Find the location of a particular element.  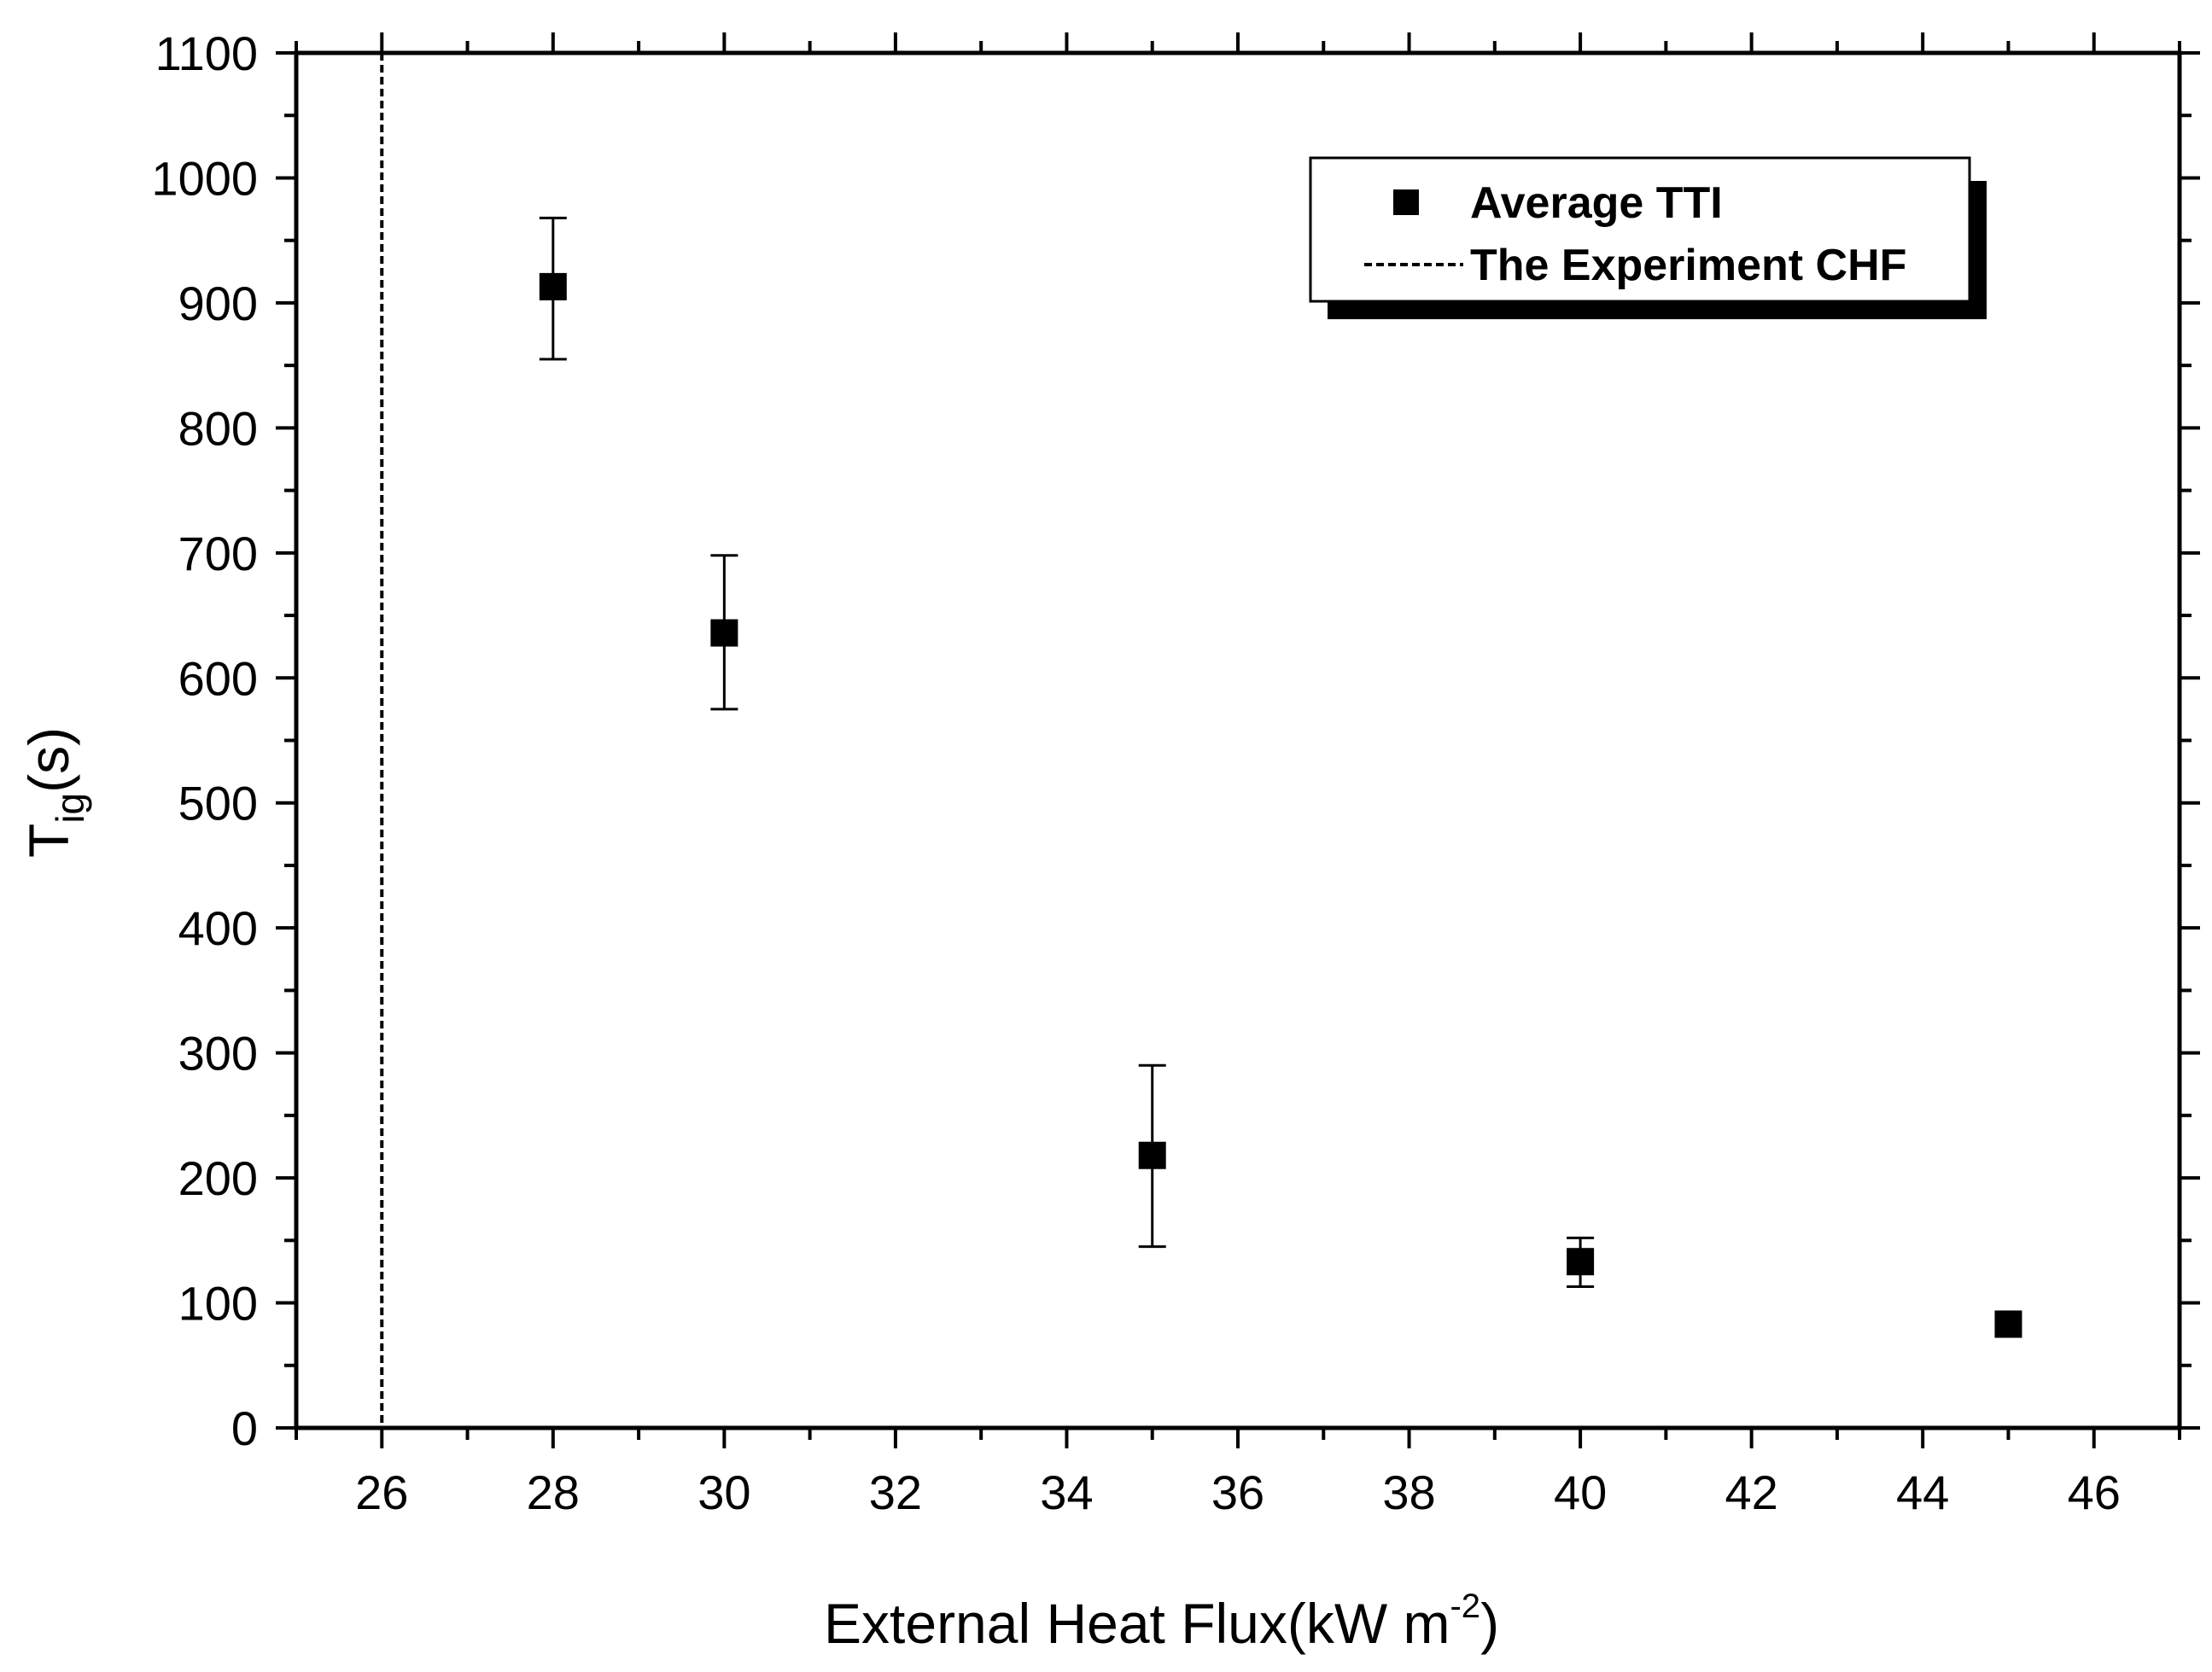

y-tick-label: 1000 is located at coordinates (205, 178).